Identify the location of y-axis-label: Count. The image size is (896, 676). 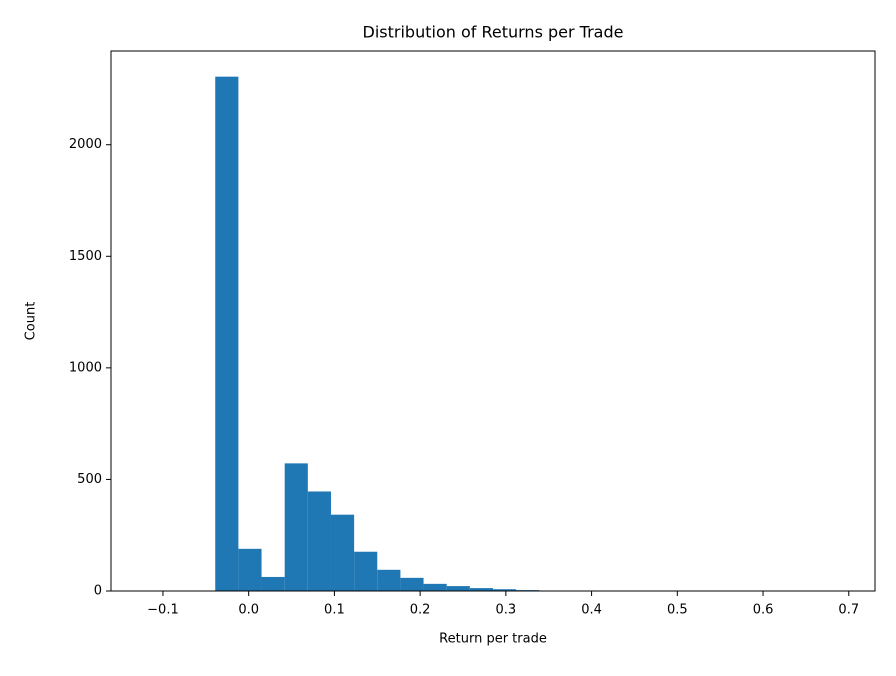
(31, 321).